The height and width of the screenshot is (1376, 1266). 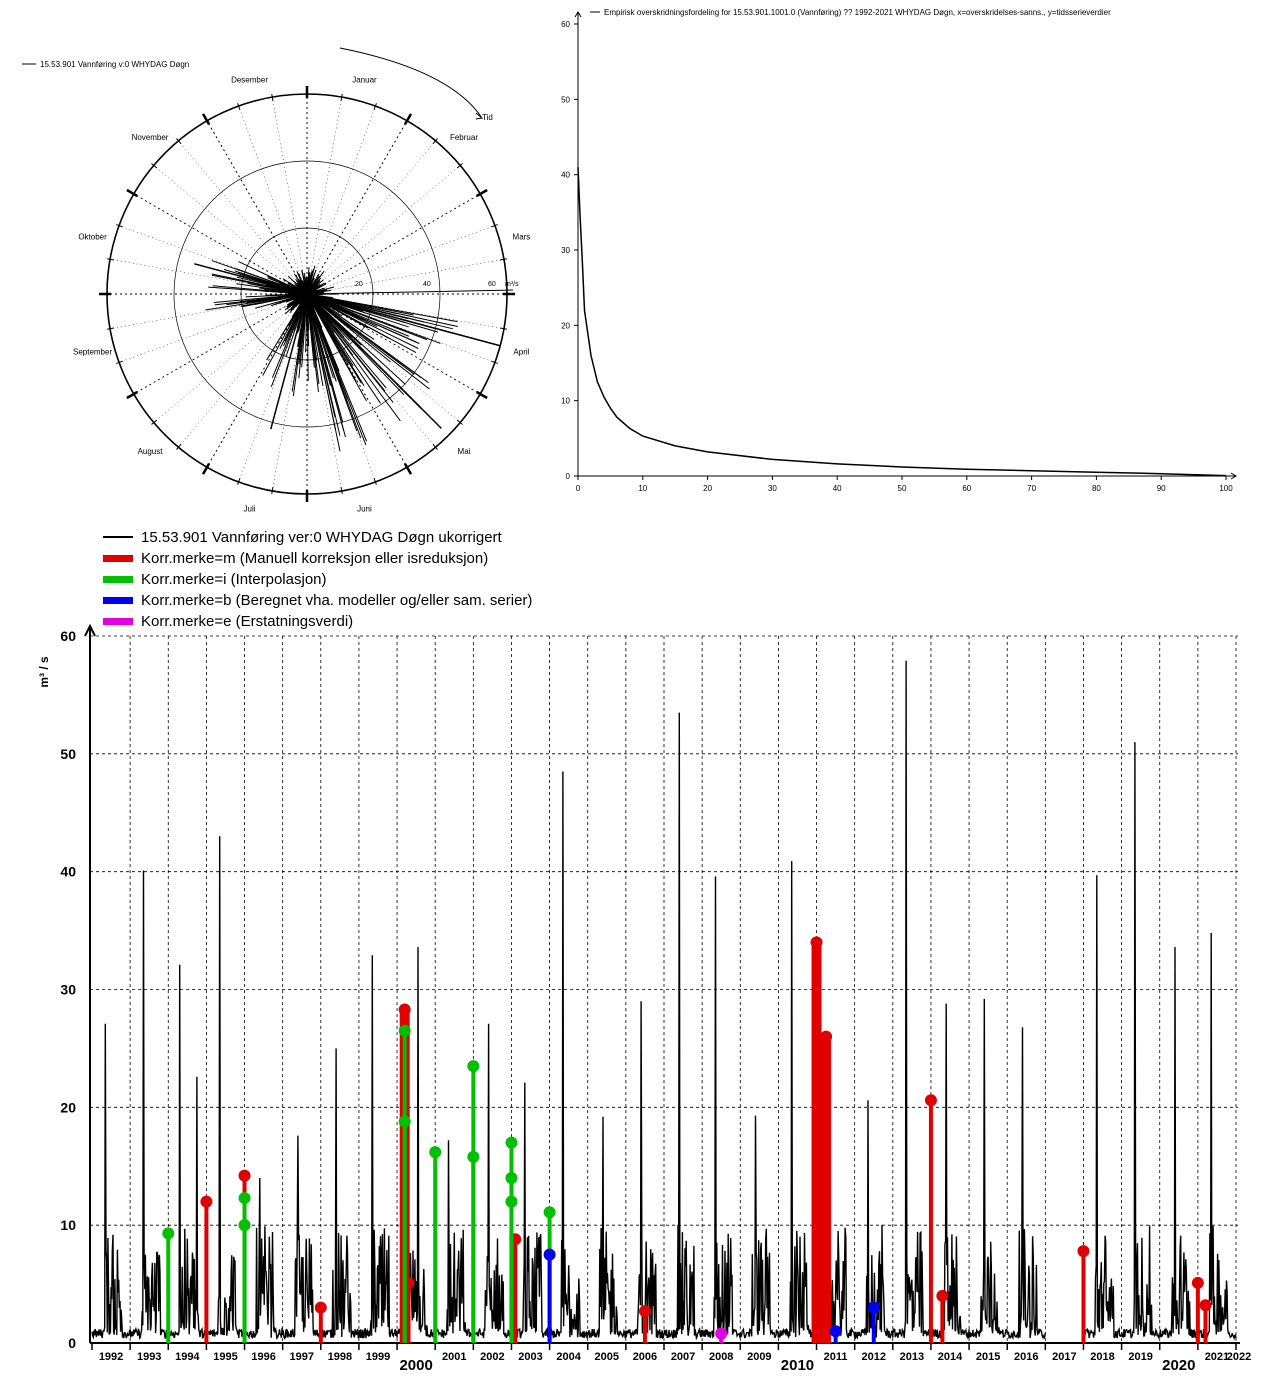 What do you see at coordinates (512, 284) in the screenshot?
I see `polar-unit-label: m³/s` at bounding box center [512, 284].